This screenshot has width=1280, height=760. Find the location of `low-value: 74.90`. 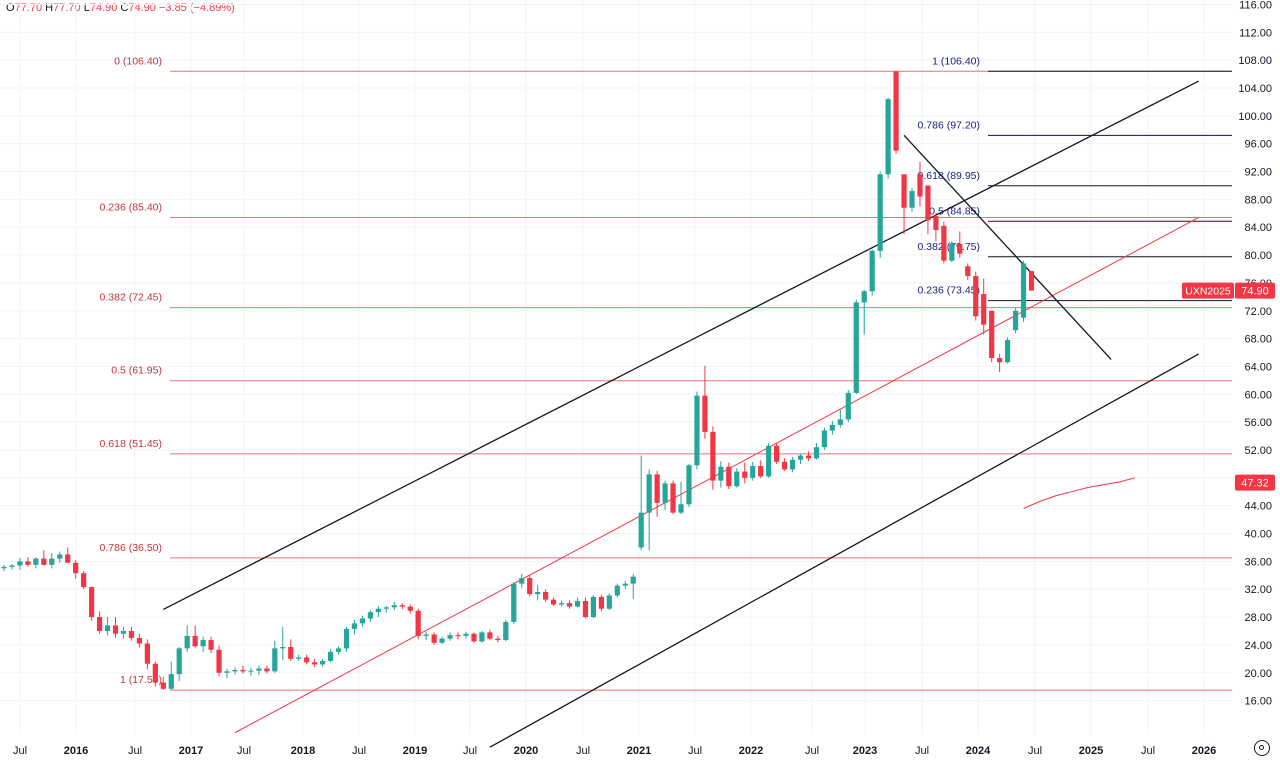

low-value: 74.90 is located at coordinates (103, 8).